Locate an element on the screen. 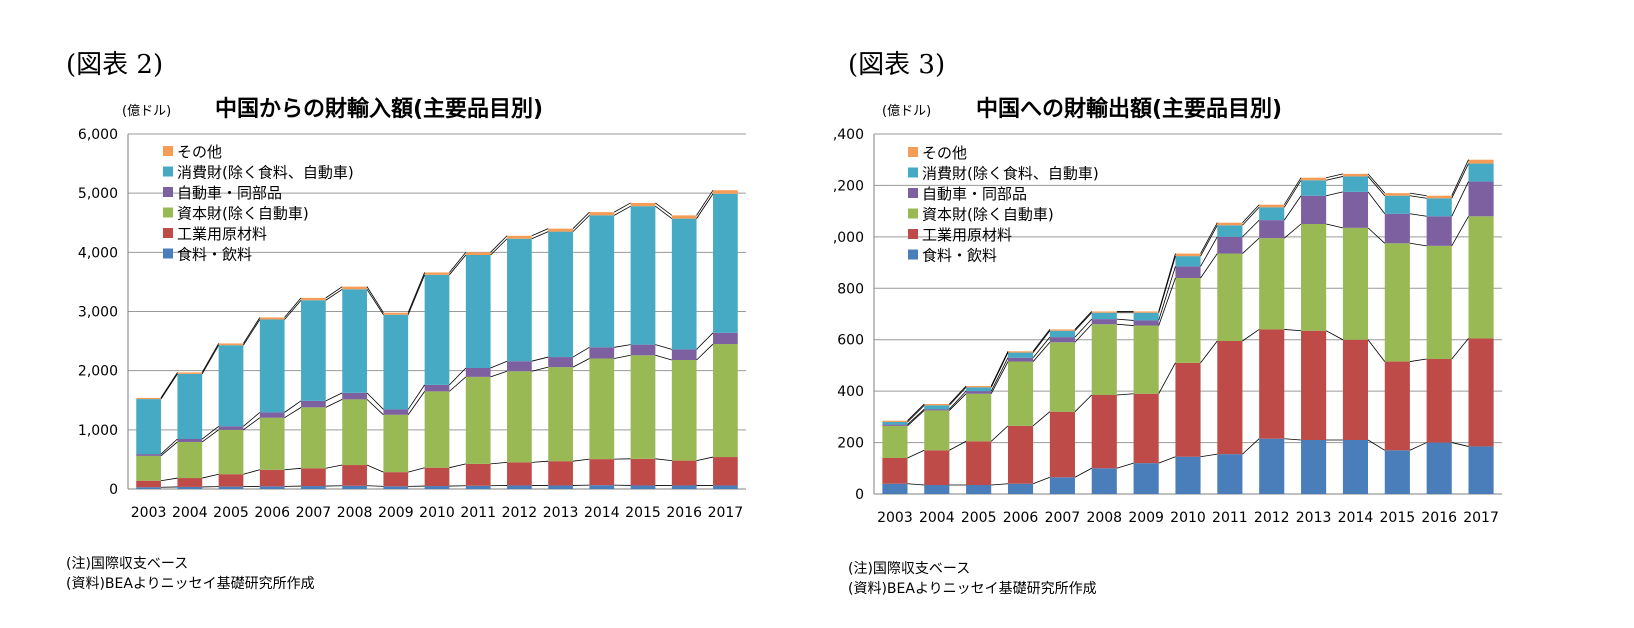  x-tick-label: 2011 is located at coordinates (1230, 518).